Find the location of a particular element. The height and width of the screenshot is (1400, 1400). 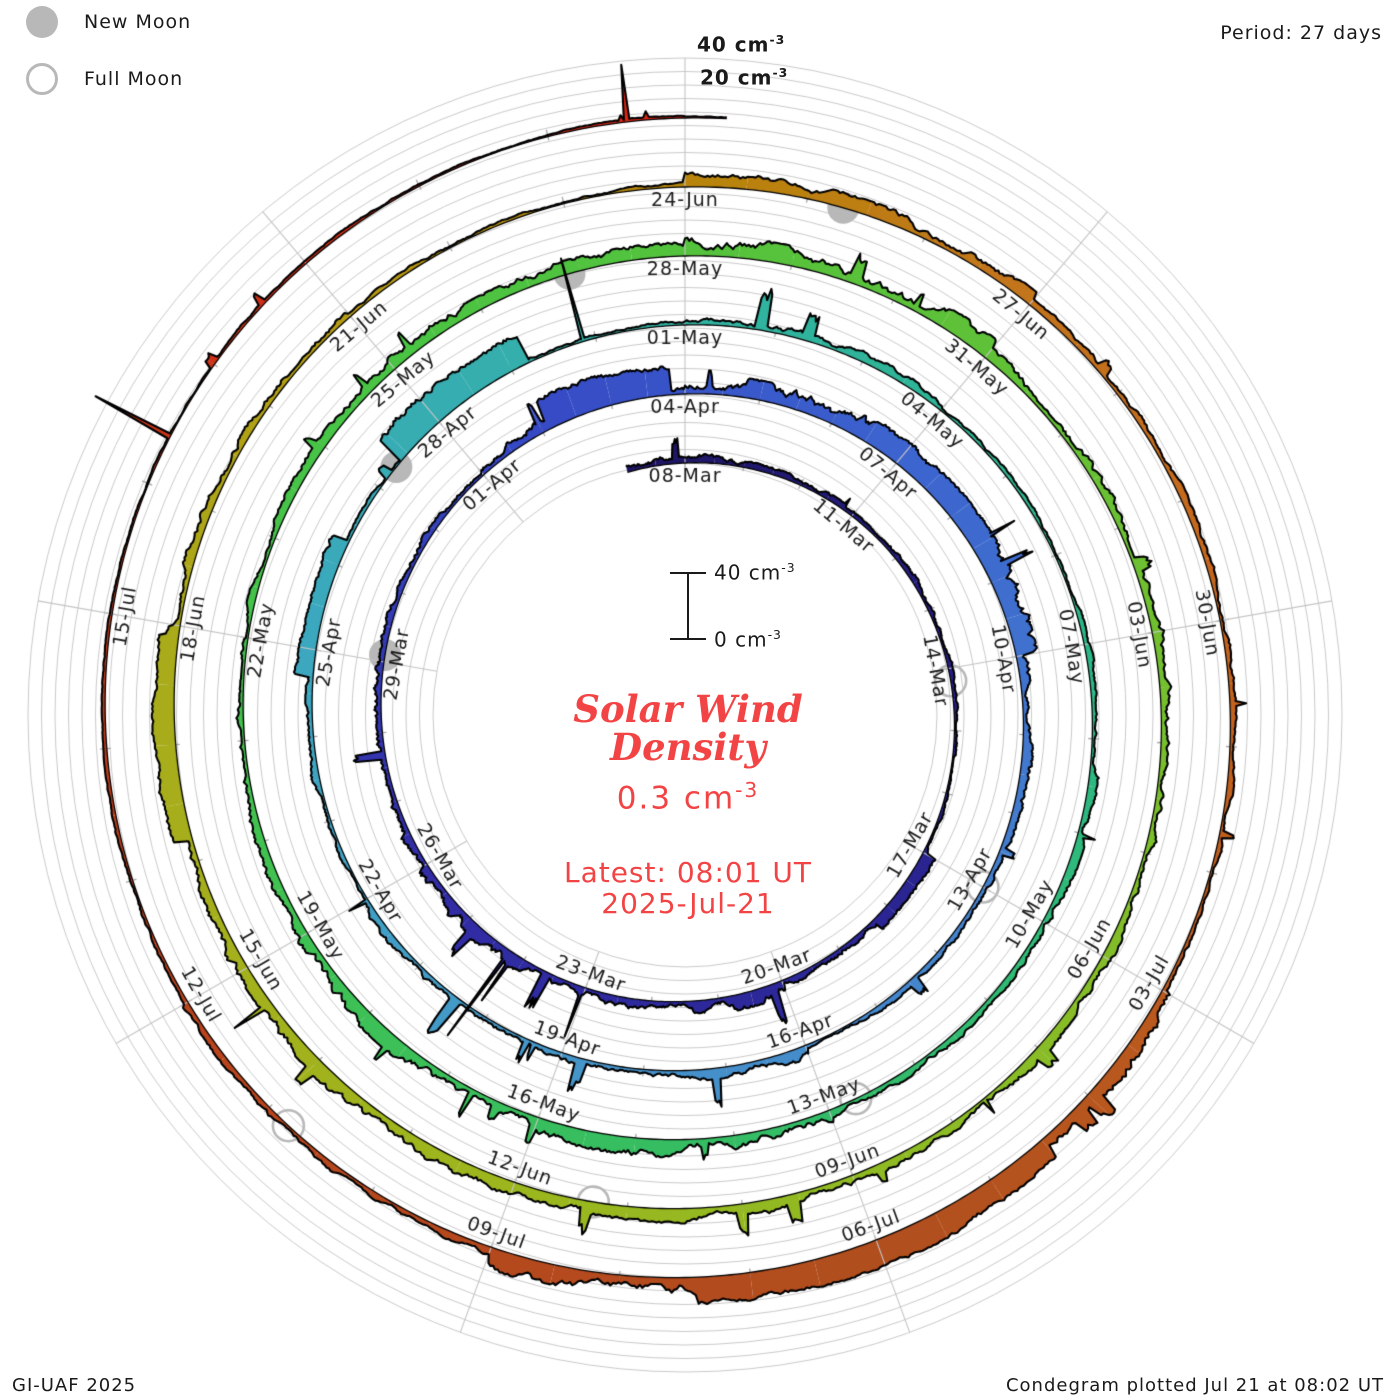

new-moon-icon is located at coordinates (42, 22).